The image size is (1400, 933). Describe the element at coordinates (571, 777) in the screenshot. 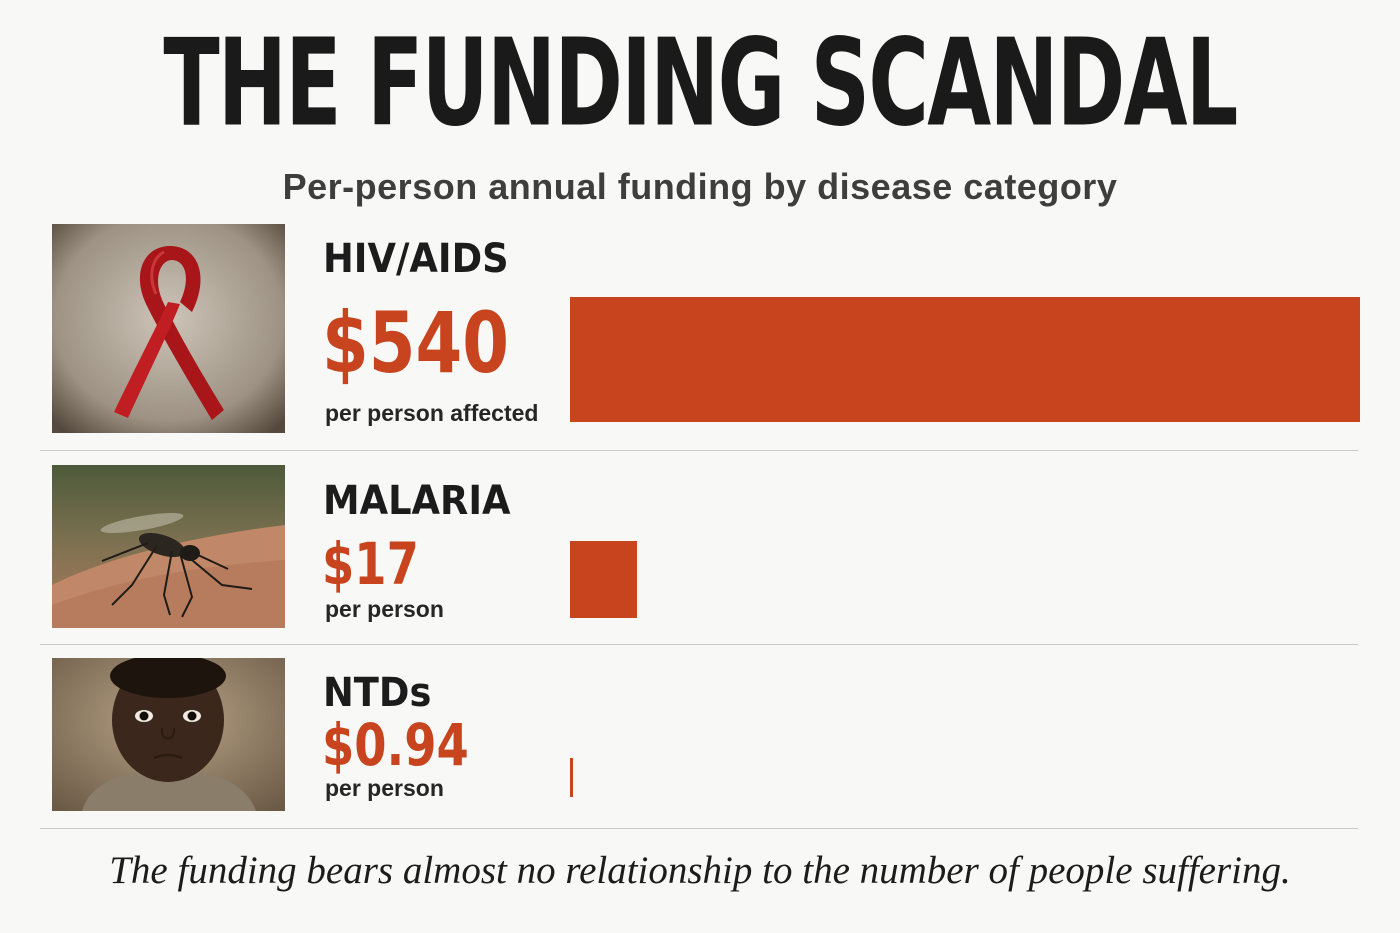

I see `bar-ntds` at that location.